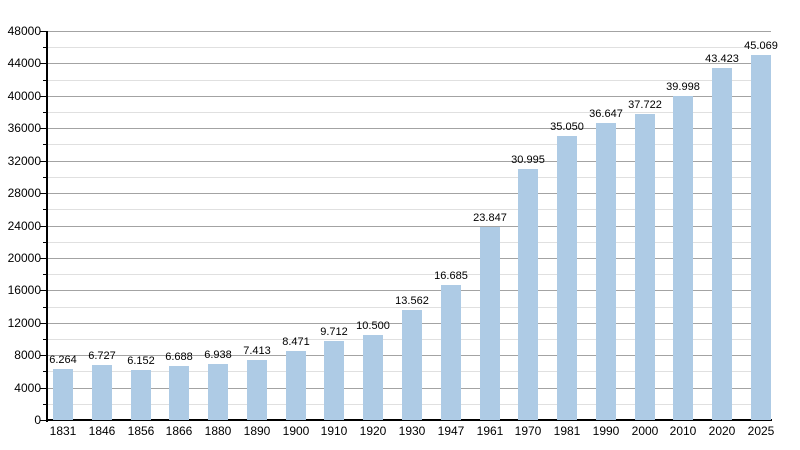 Image resolution: width=800 pixels, height=450 pixels. What do you see at coordinates (257, 431) in the screenshot?
I see `x-axis-label: 1890` at bounding box center [257, 431].